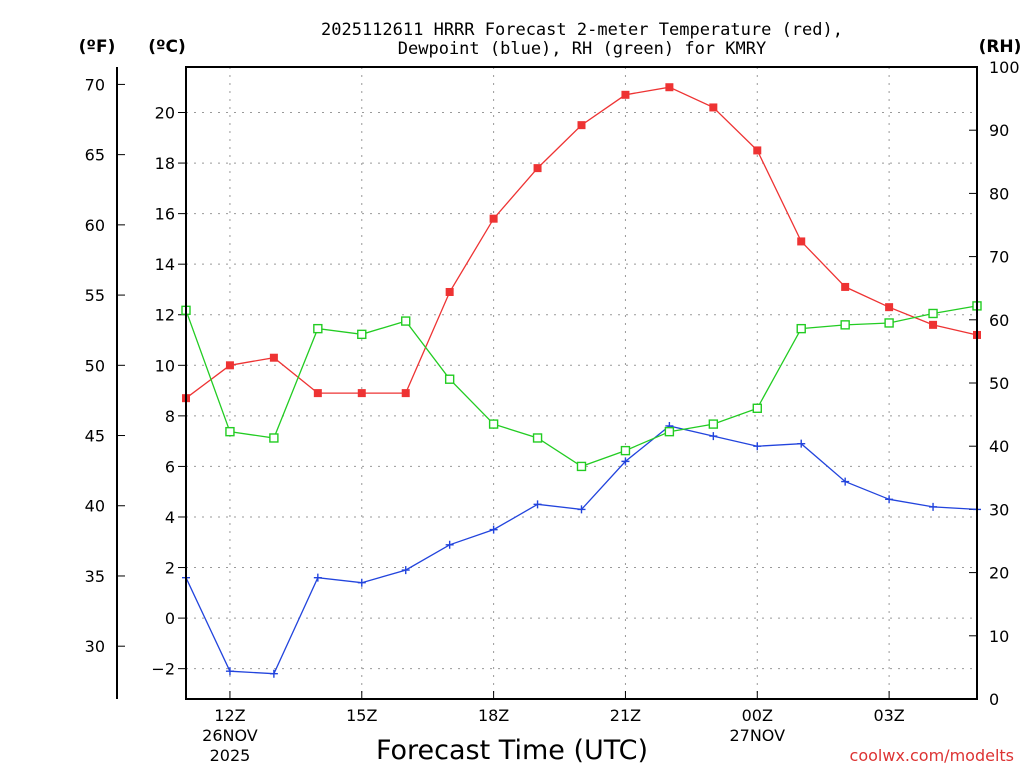 This screenshot has width=1024, height=768. I want to click on rh-tick-label: 40, so click(999, 446).